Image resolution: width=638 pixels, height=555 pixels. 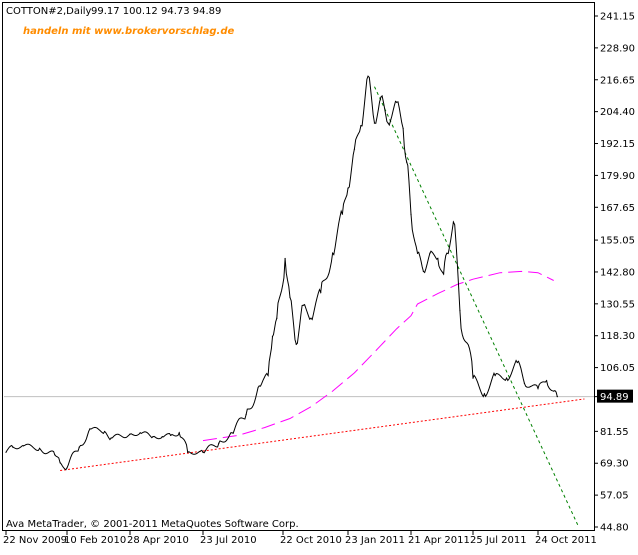 I want to click on y-tick-label: 130.55, so click(x=617, y=304).